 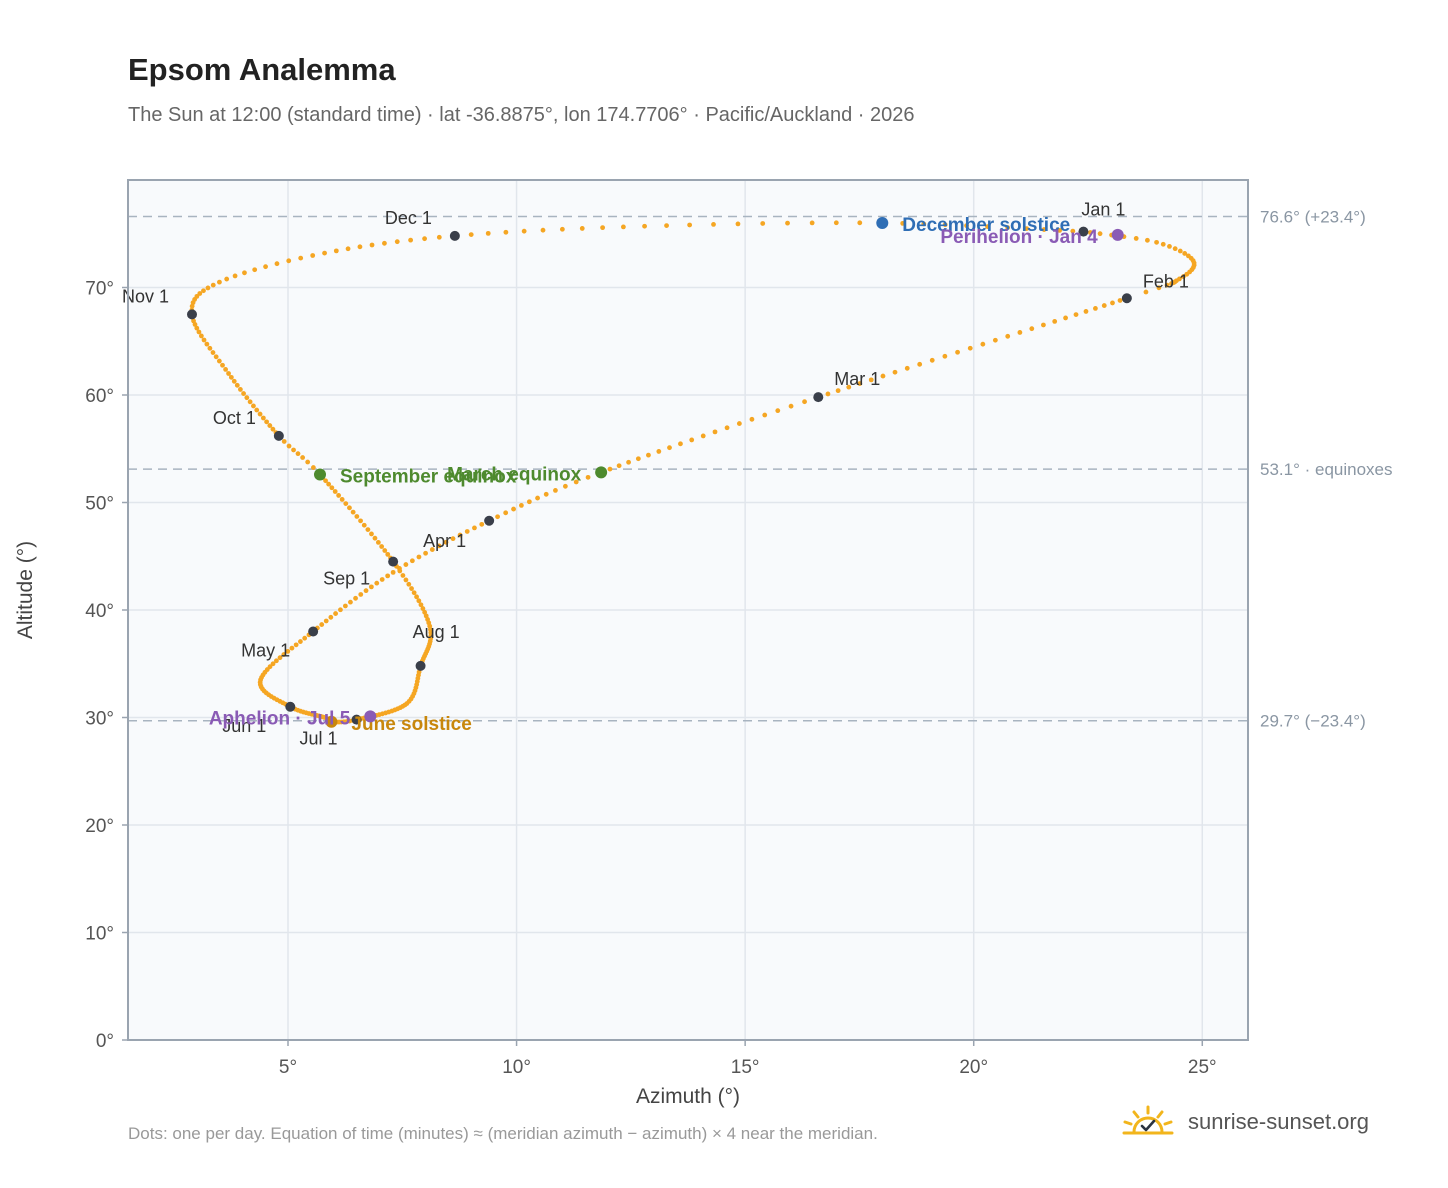 I want to click on x-axis-label: Azimuth (°), so click(x=688, y=1096).